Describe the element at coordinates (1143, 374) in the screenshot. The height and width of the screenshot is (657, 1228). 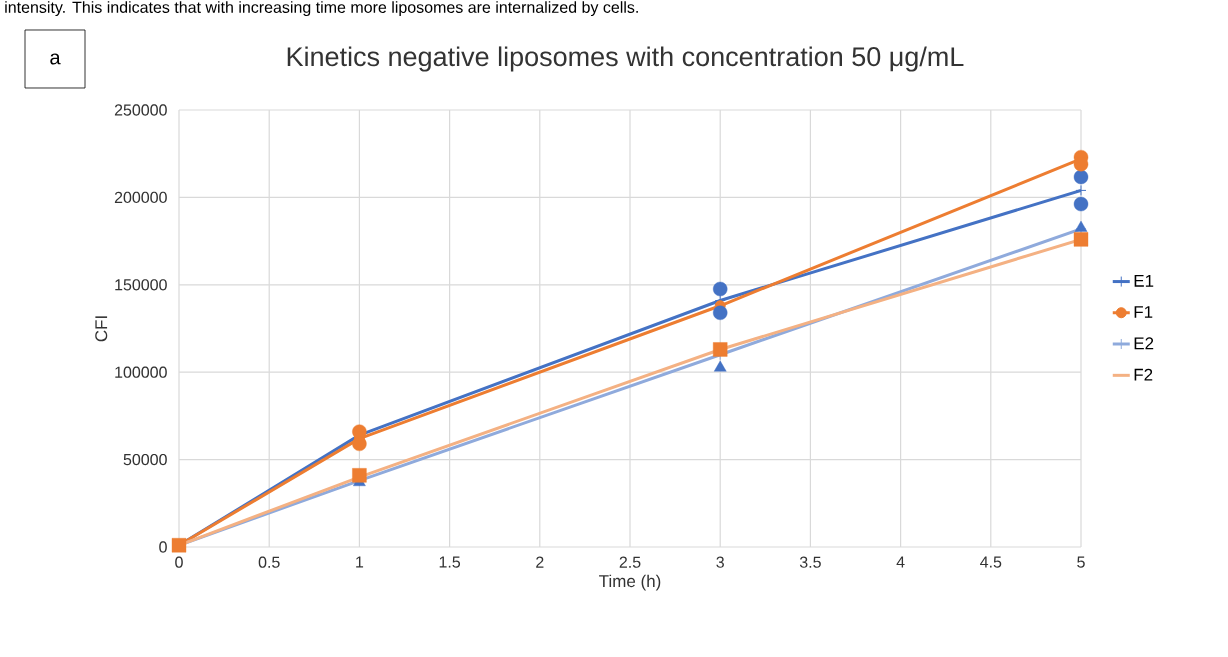
I see `legend-label: F2` at that location.